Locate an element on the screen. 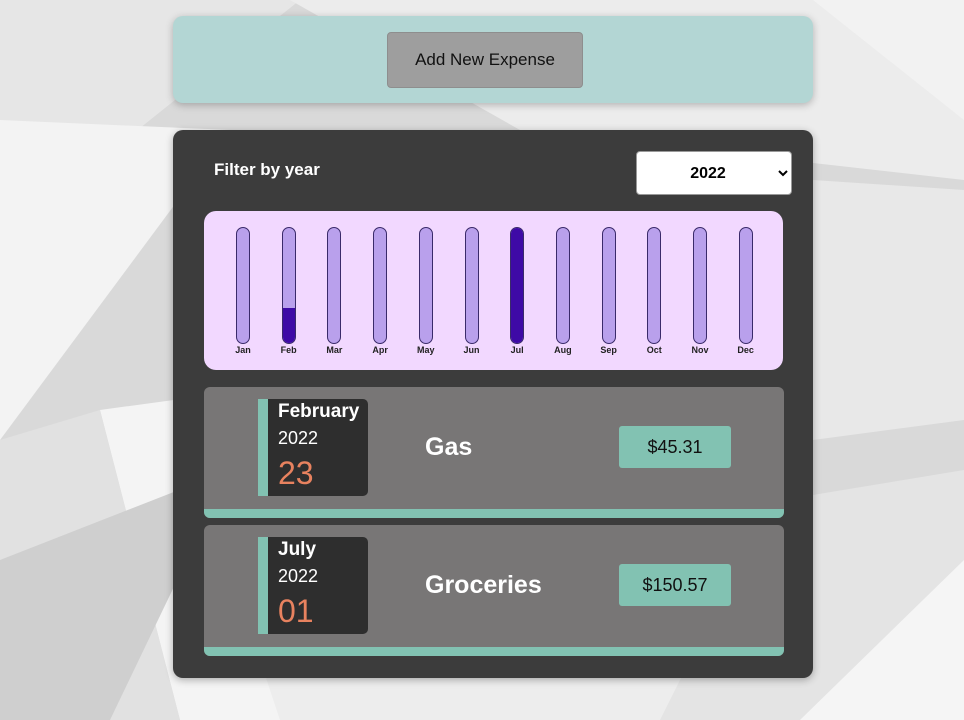 This screenshot has height=720, width=964. chart-bar-oct: Oct is located at coordinates (654, 292).